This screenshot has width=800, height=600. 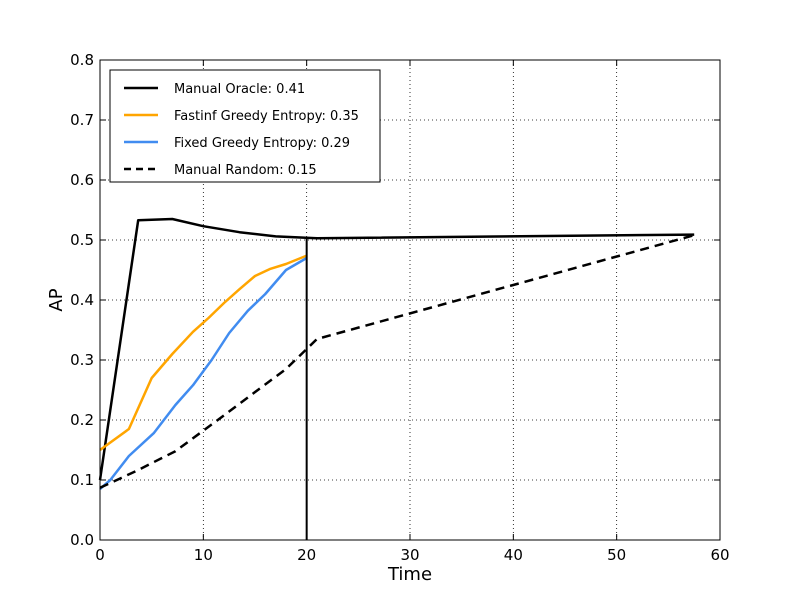 What do you see at coordinates (82, 60) in the screenshot?
I see `y-tick-label: 0.8` at bounding box center [82, 60].